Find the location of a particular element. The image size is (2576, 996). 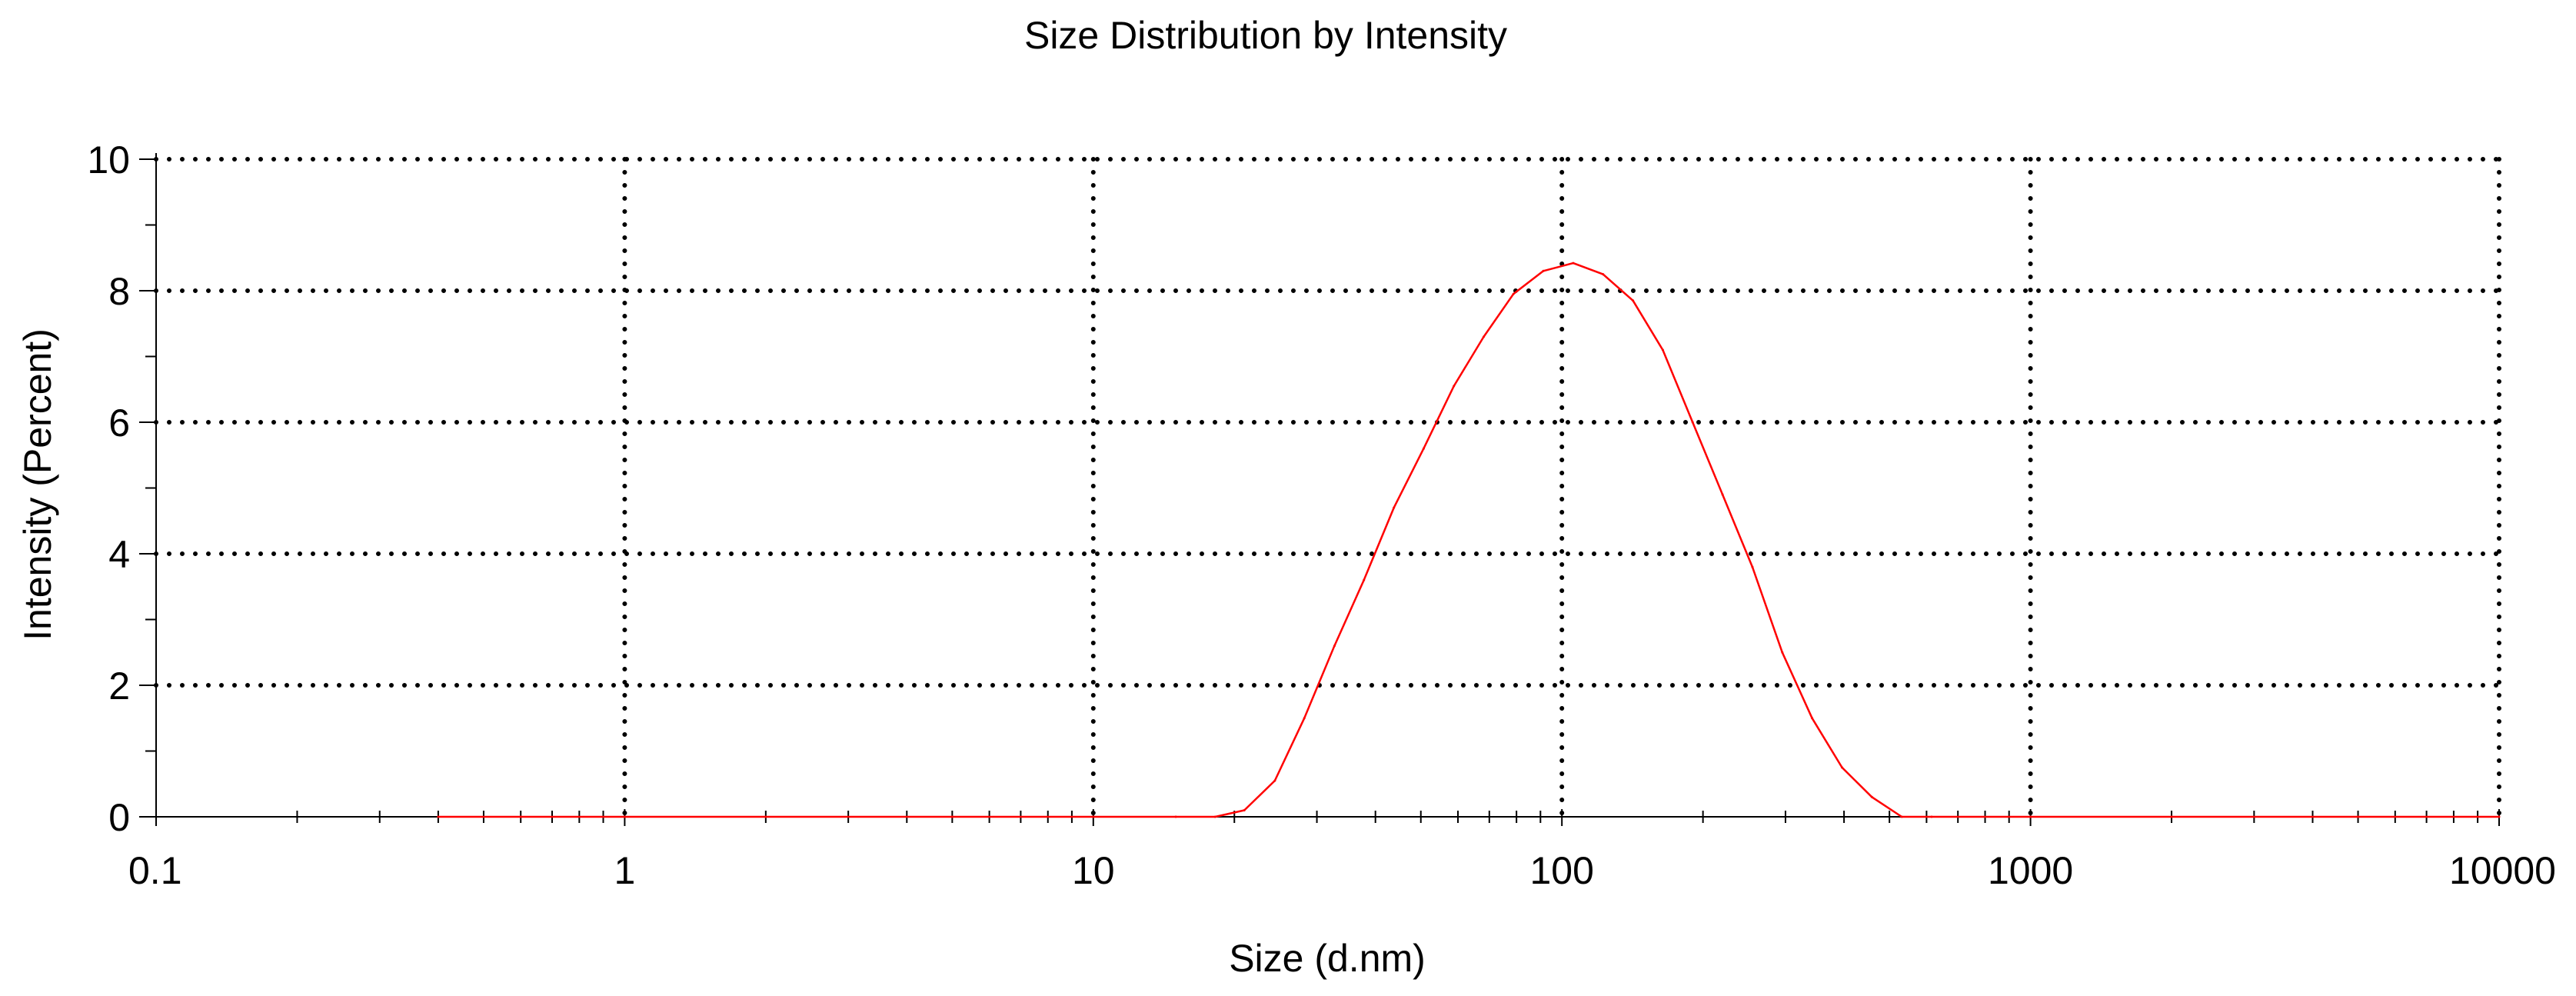

x-tick-label: 100 is located at coordinates (1561, 870).